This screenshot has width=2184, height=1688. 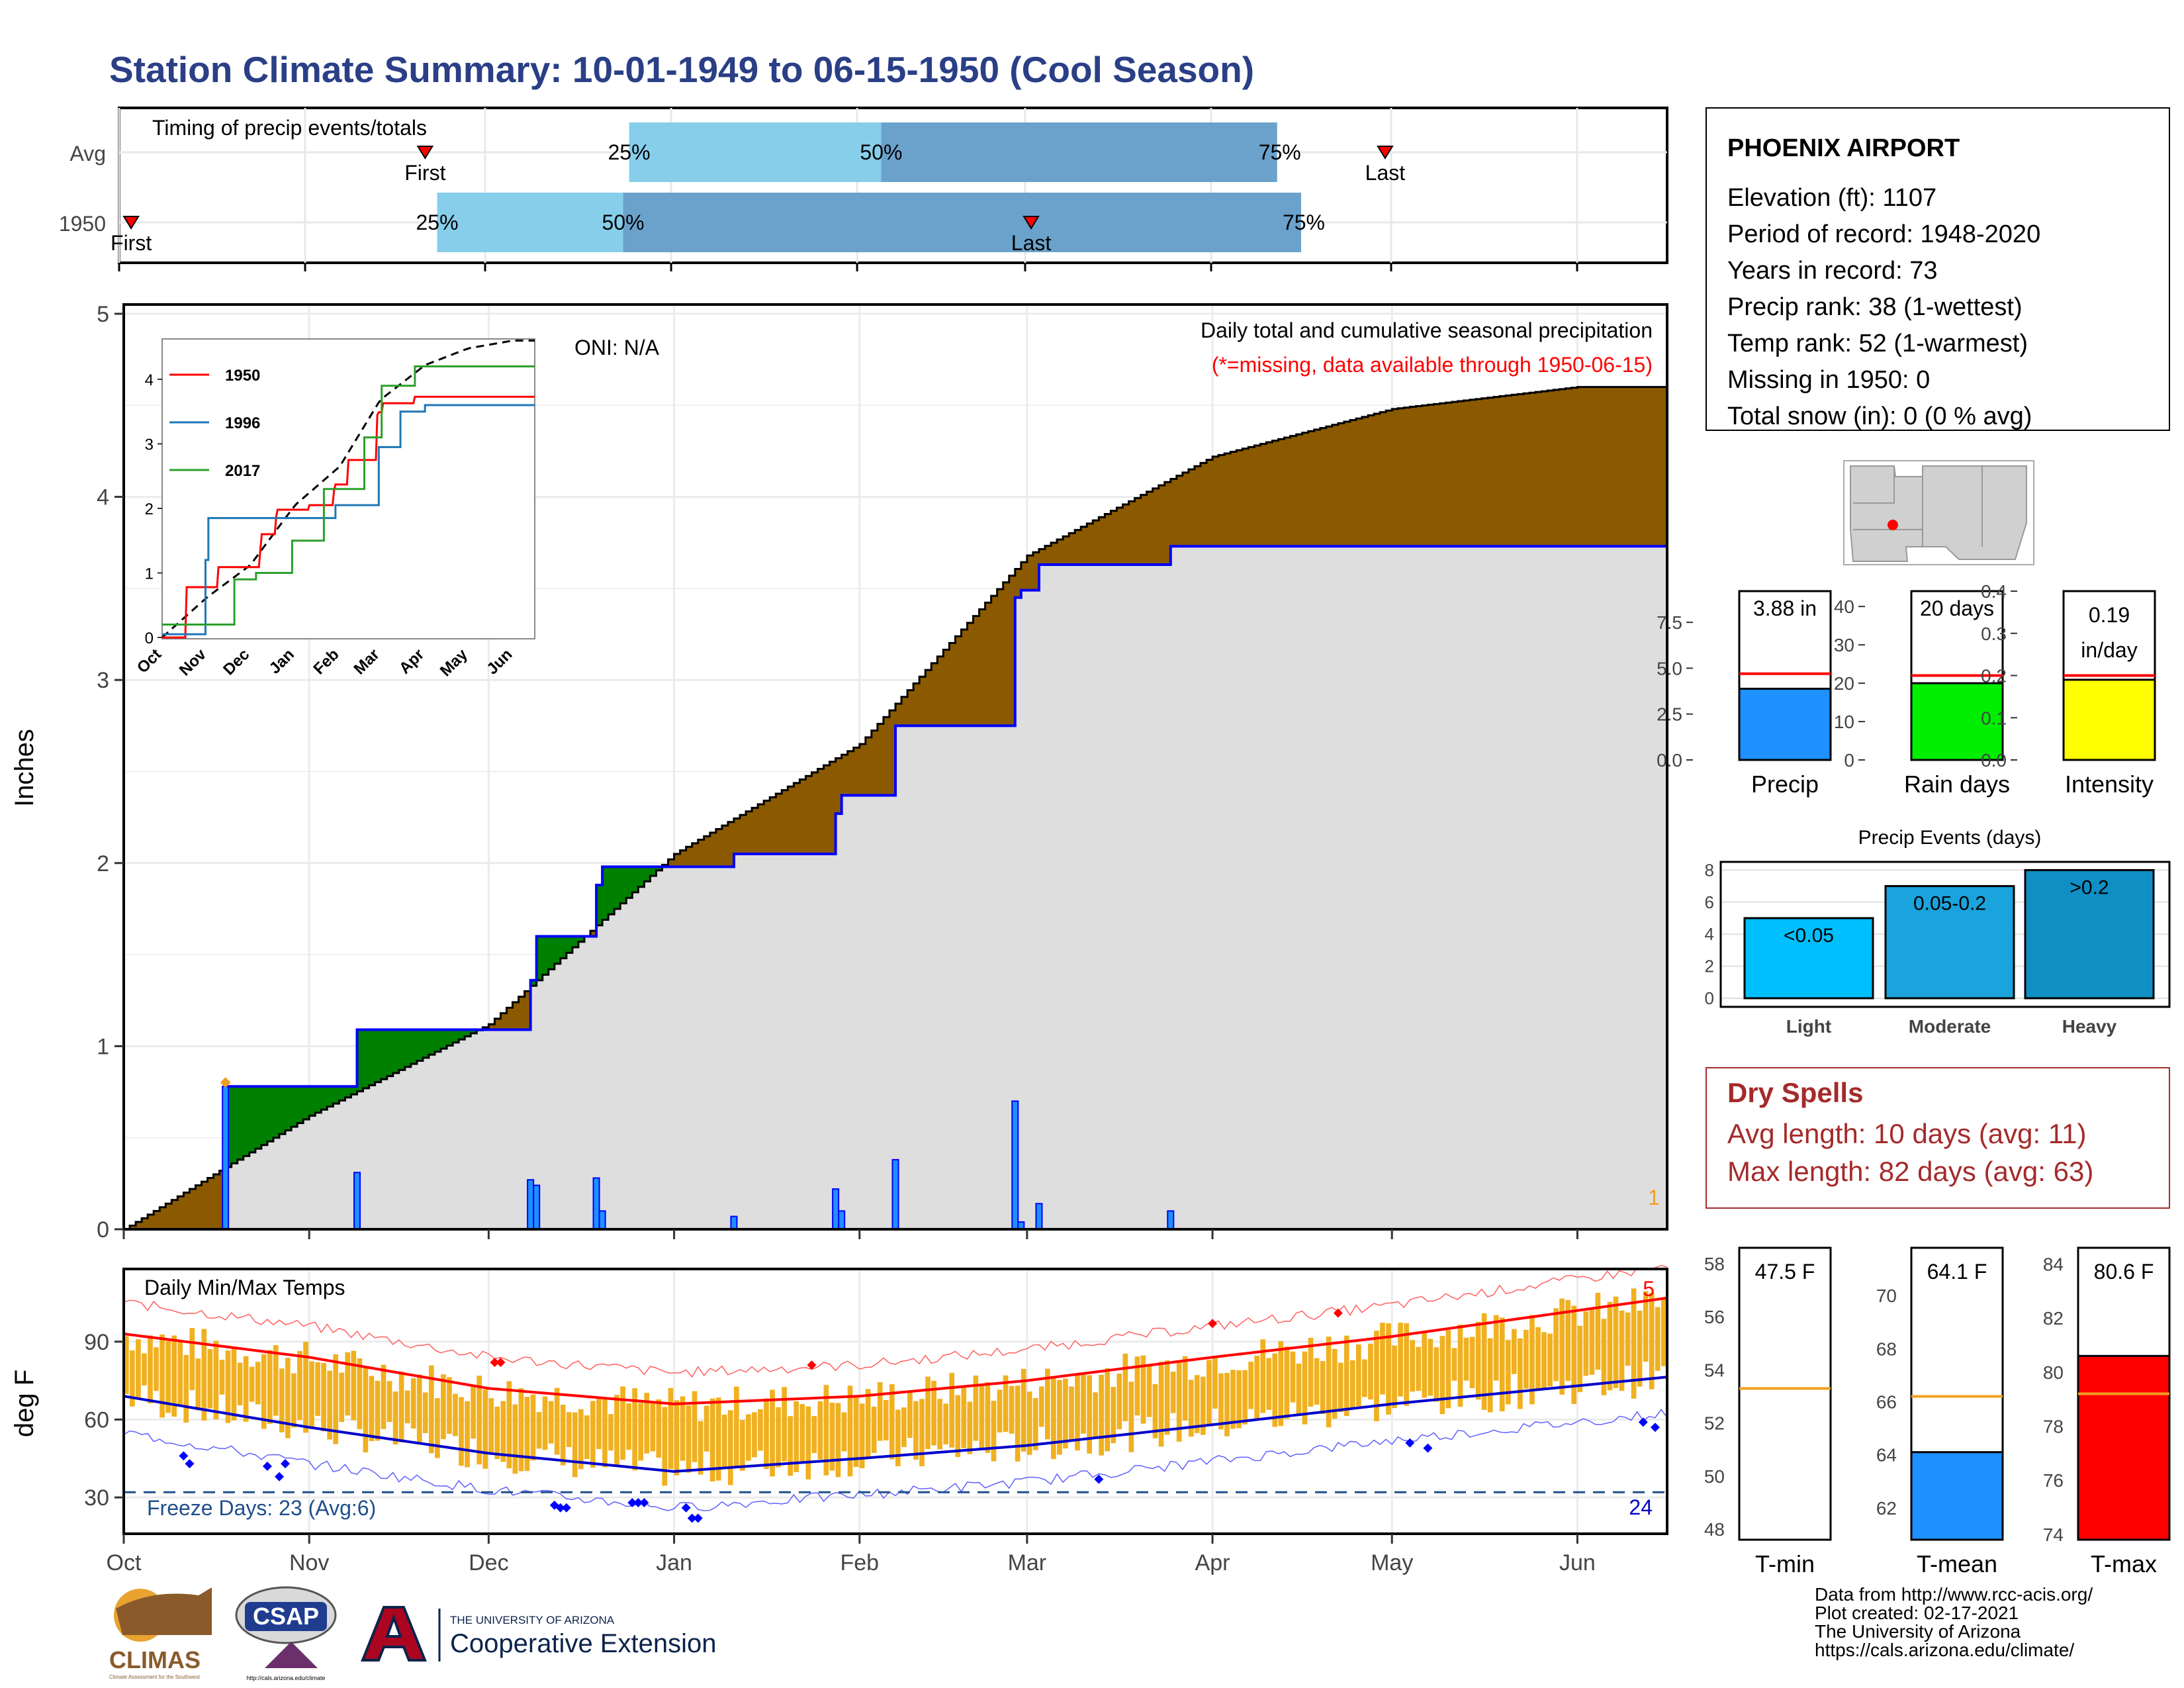 What do you see at coordinates (1954, 1594) in the screenshot?
I see `footer-source: Data from http://www.rcc-acis.org/` at bounding box center [1954, 1594].